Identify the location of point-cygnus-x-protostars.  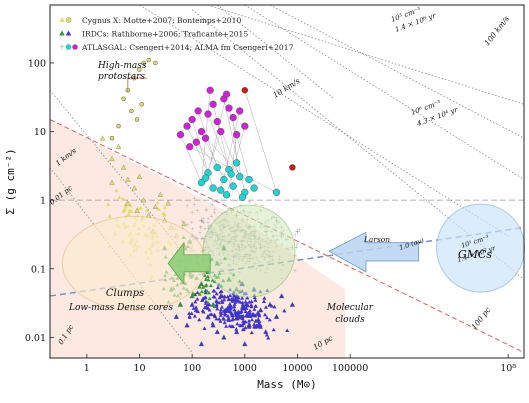
(137, 119).